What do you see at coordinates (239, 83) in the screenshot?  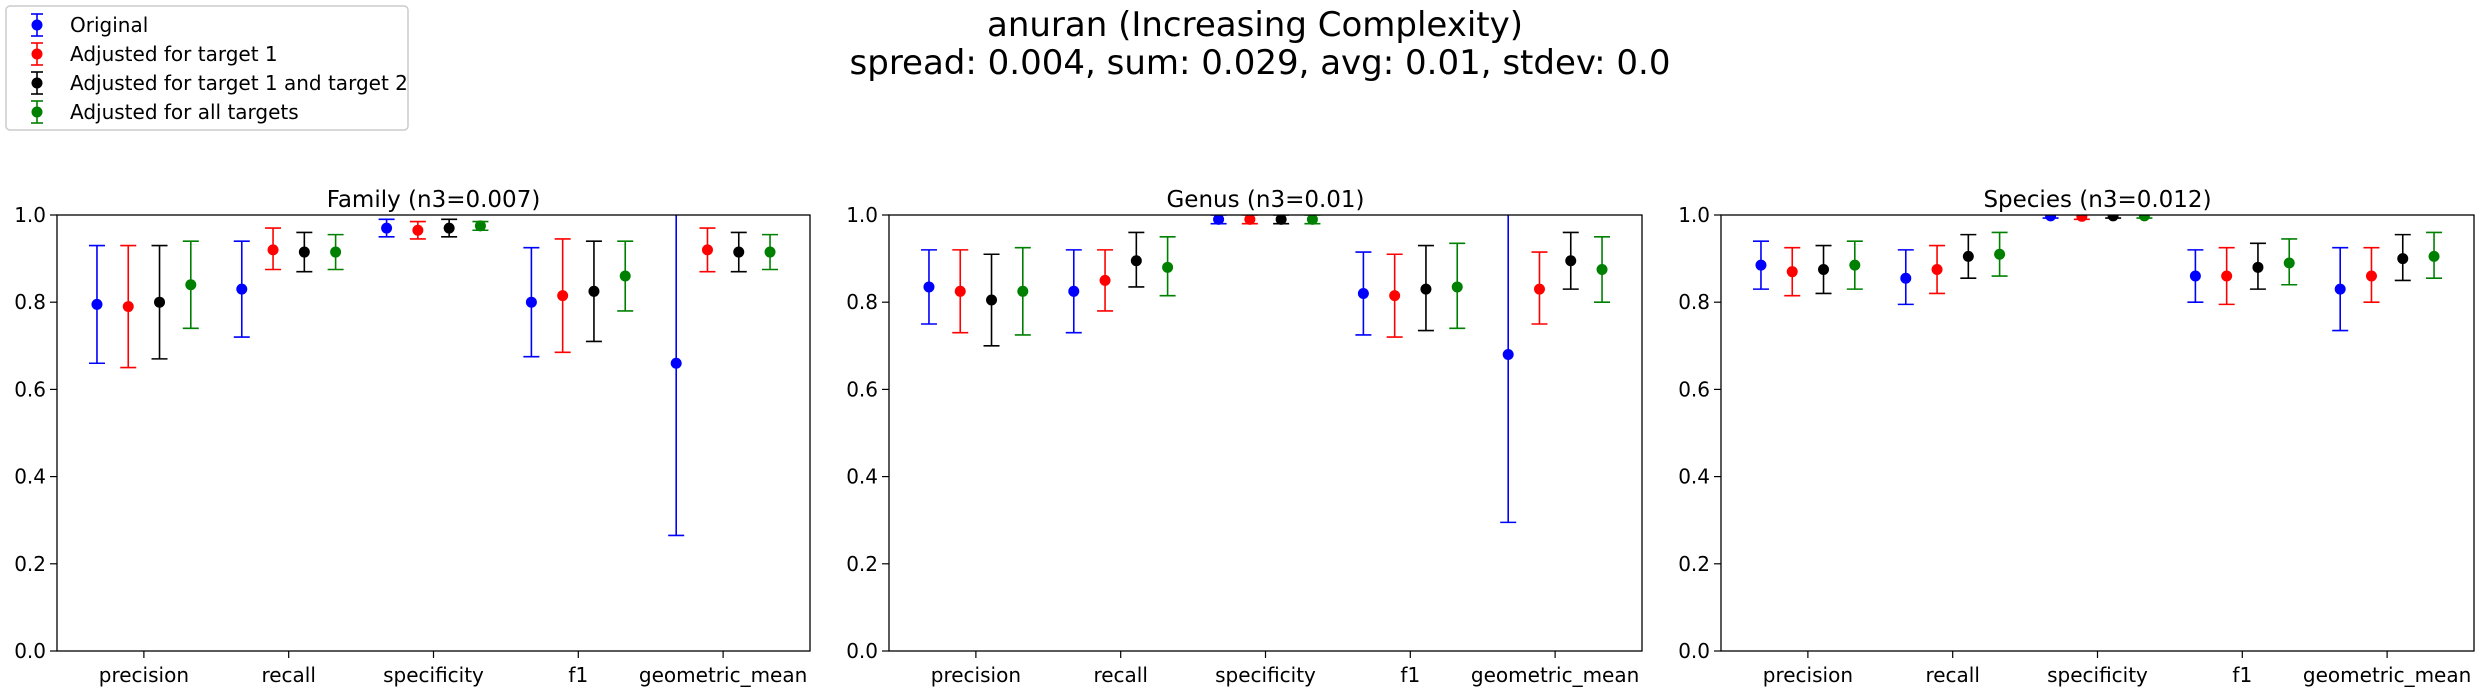 I see `legend-label: Adjusted for target 1 and target 2` at bounding box center [239, 83].